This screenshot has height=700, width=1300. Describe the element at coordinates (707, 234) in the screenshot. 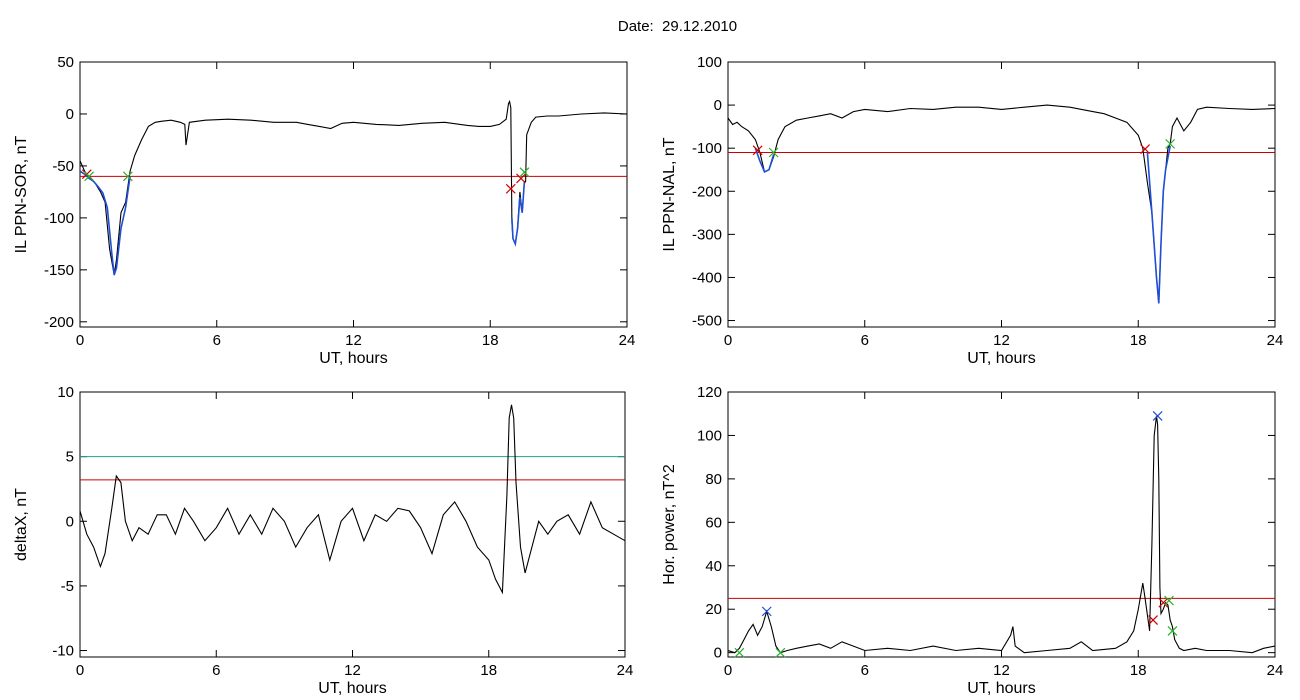

I see `y-tick-label: -300` at that location.